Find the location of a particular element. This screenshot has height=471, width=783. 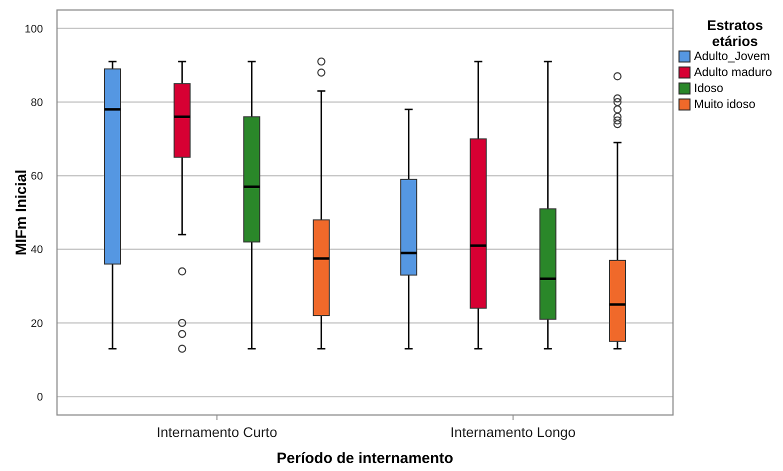

legend-label: Adulto maduro is located at coordinates (733, 72).